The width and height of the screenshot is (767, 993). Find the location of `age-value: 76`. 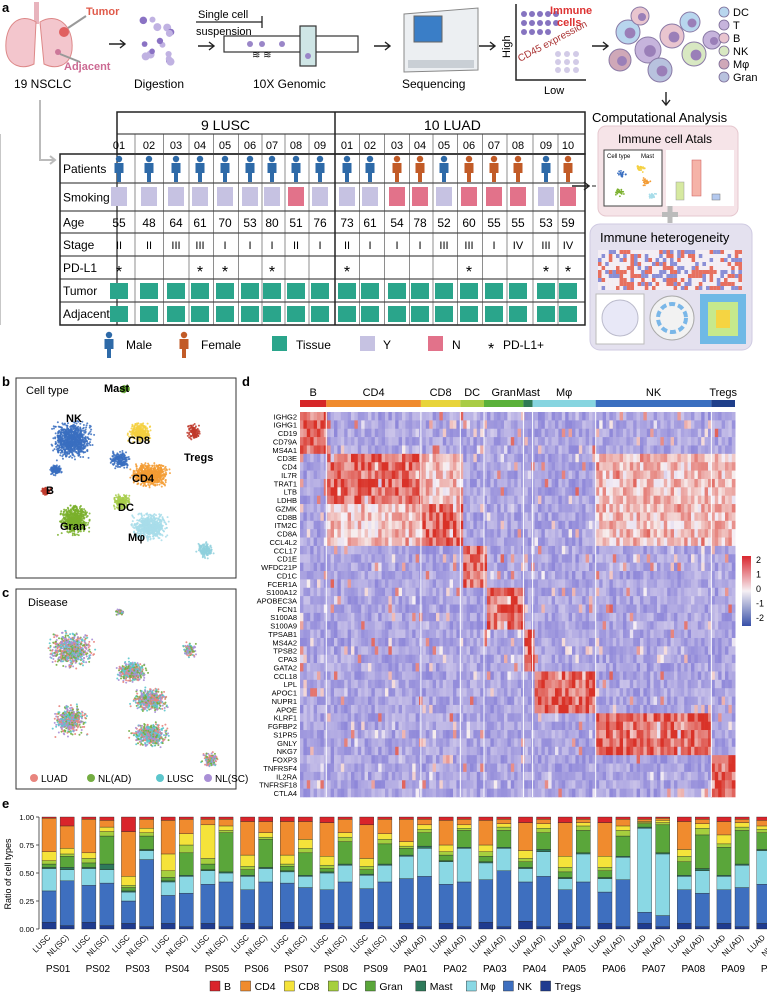

age-value: 76 is located at coordinates (320, 223).